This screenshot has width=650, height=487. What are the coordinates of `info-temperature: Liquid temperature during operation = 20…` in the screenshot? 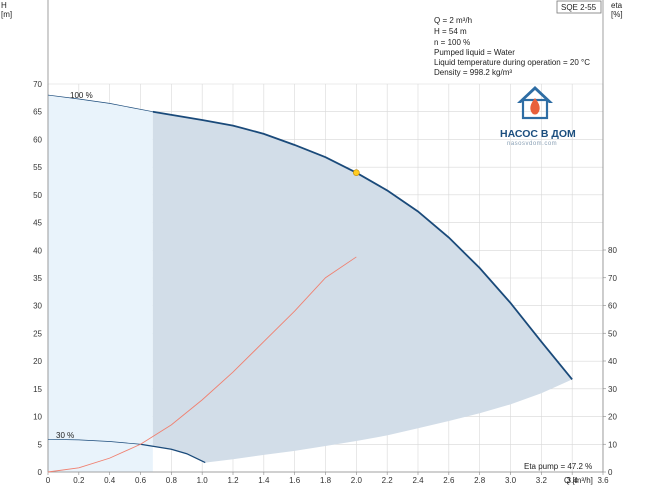 It's located at (512, 62).